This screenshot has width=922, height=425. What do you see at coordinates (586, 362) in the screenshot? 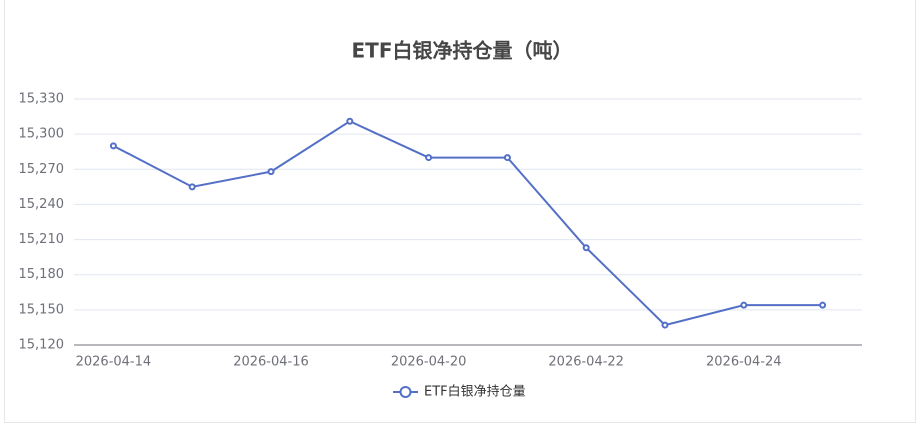
I see `x-tick-label: 2026-04-22` at bounding box center [586, 362].